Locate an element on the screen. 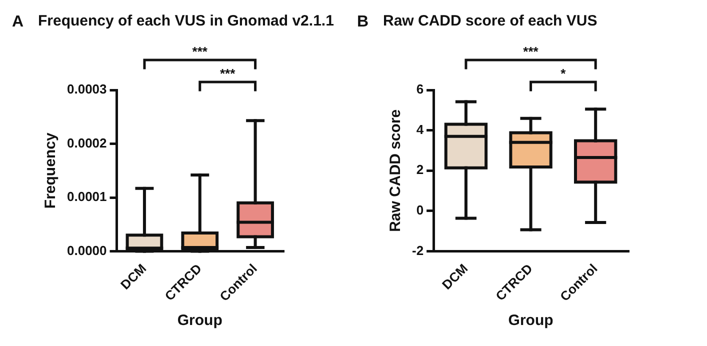 The image size is (707, 346). y-tick-label: 4 is located at coordinates (420, 129).